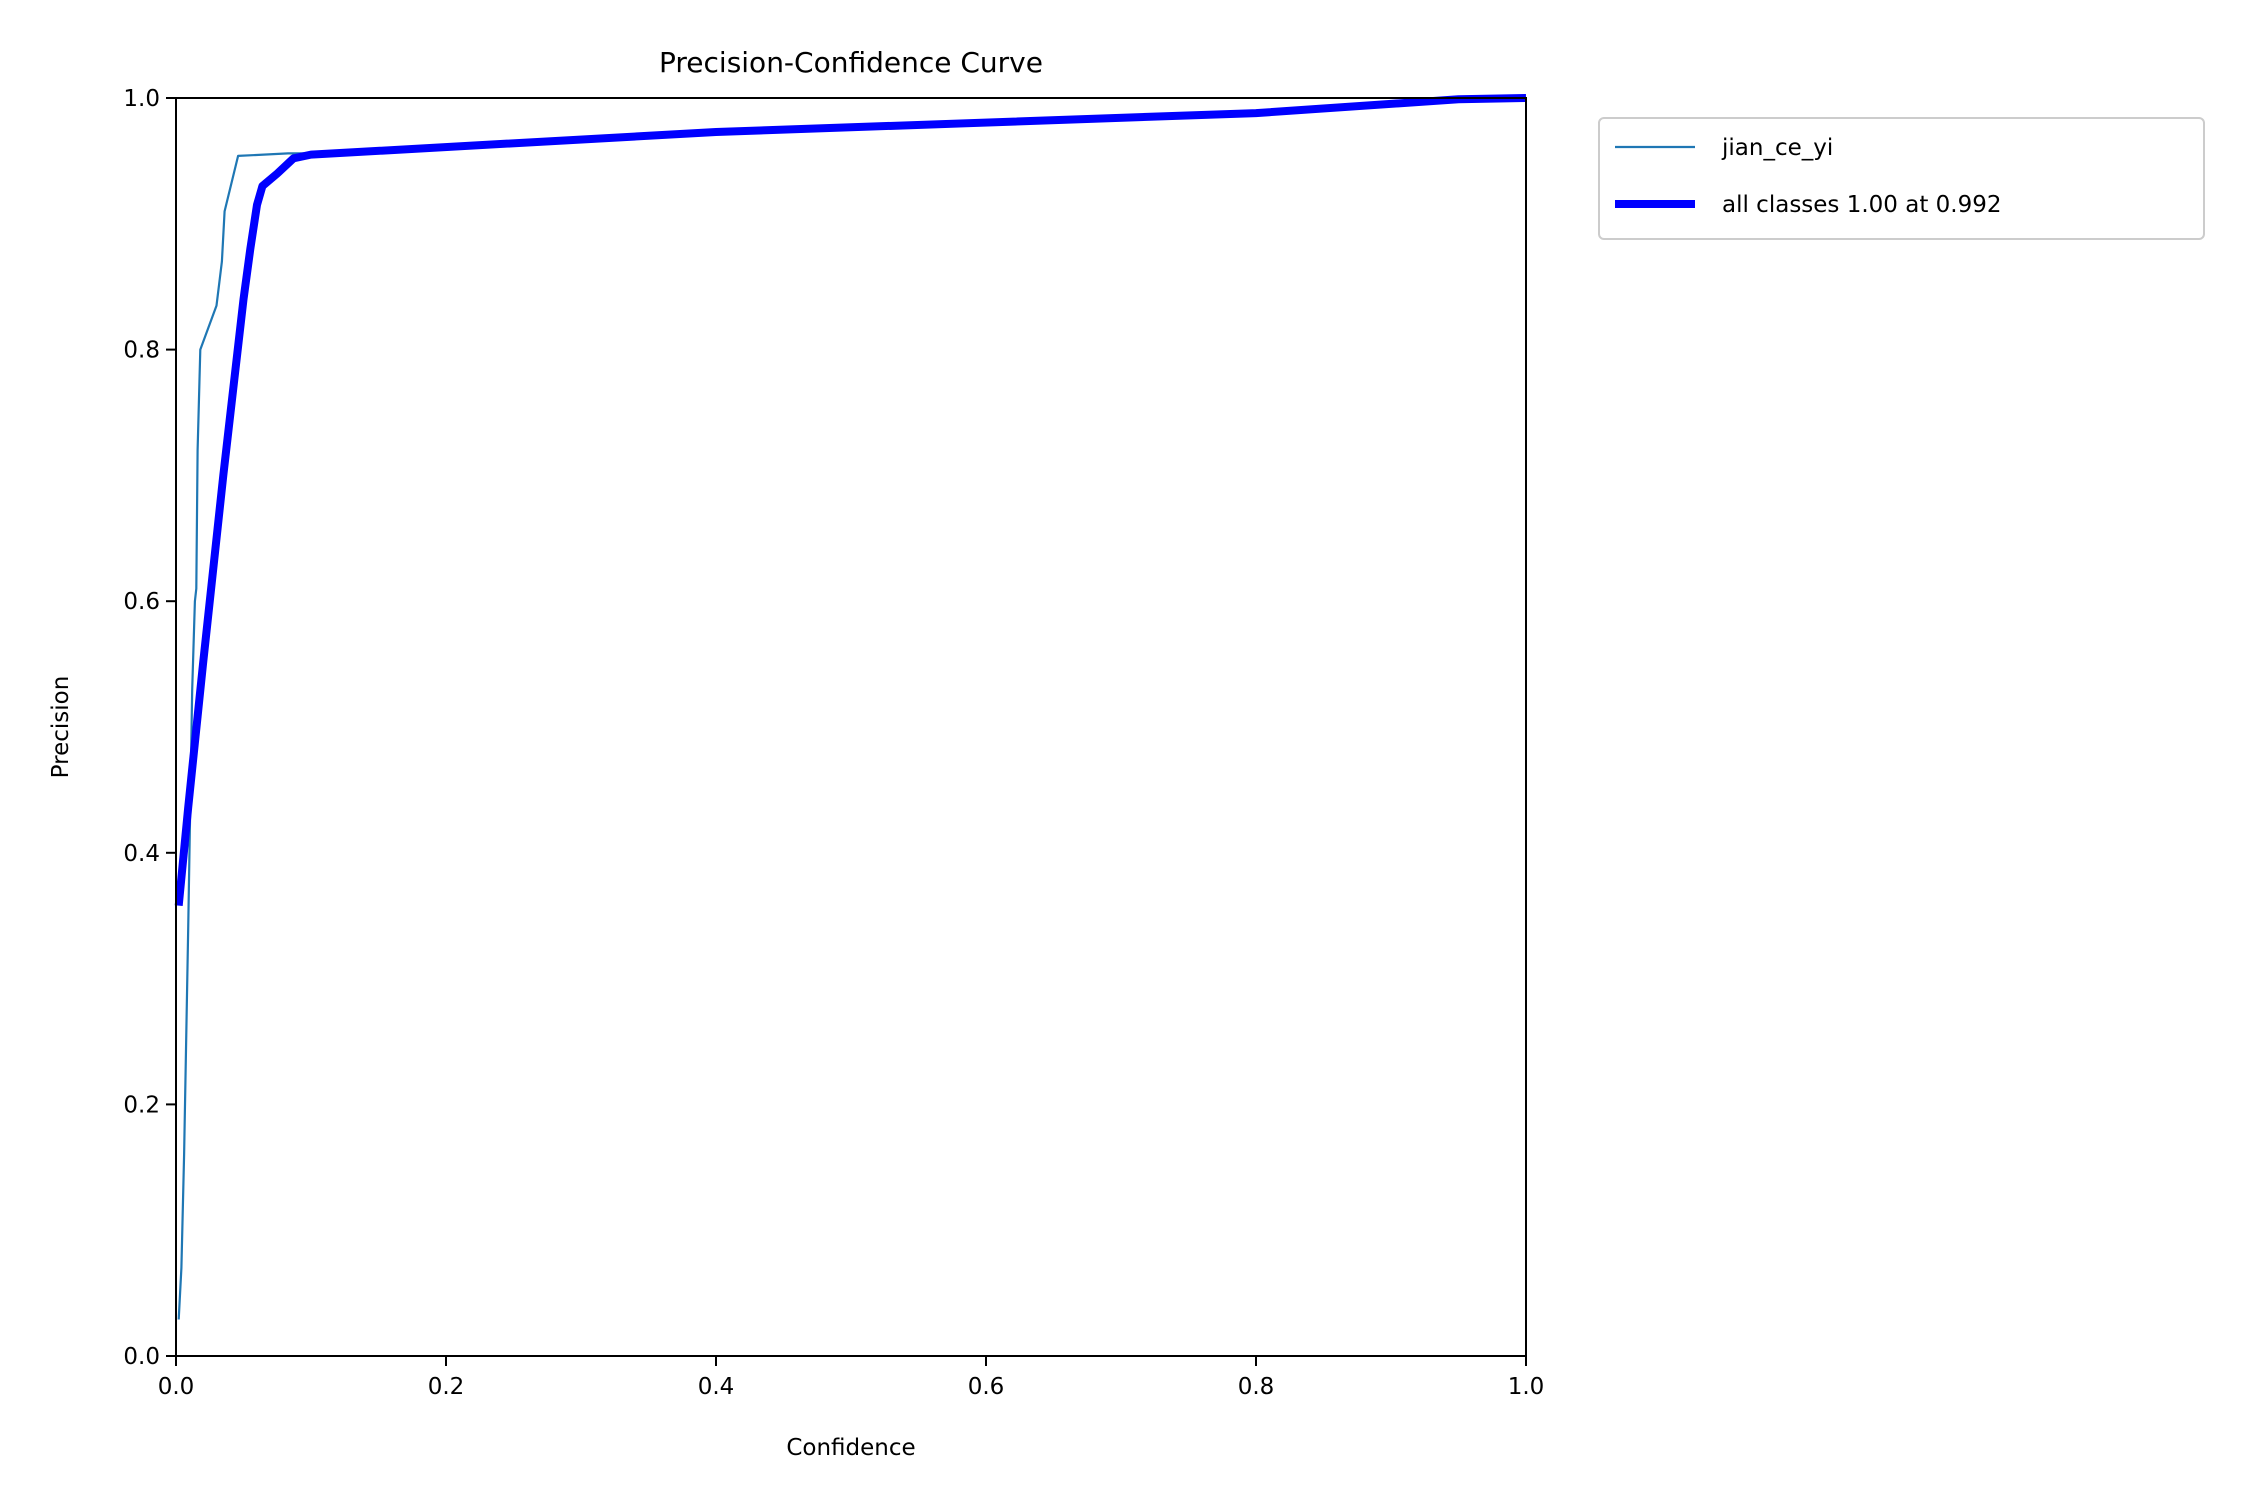 This screenshot has height=1504, width=2250. Describe the element at coordinates (1526, 1387) in the screenshot. I see `x-tick-label: 1.0` at that location.